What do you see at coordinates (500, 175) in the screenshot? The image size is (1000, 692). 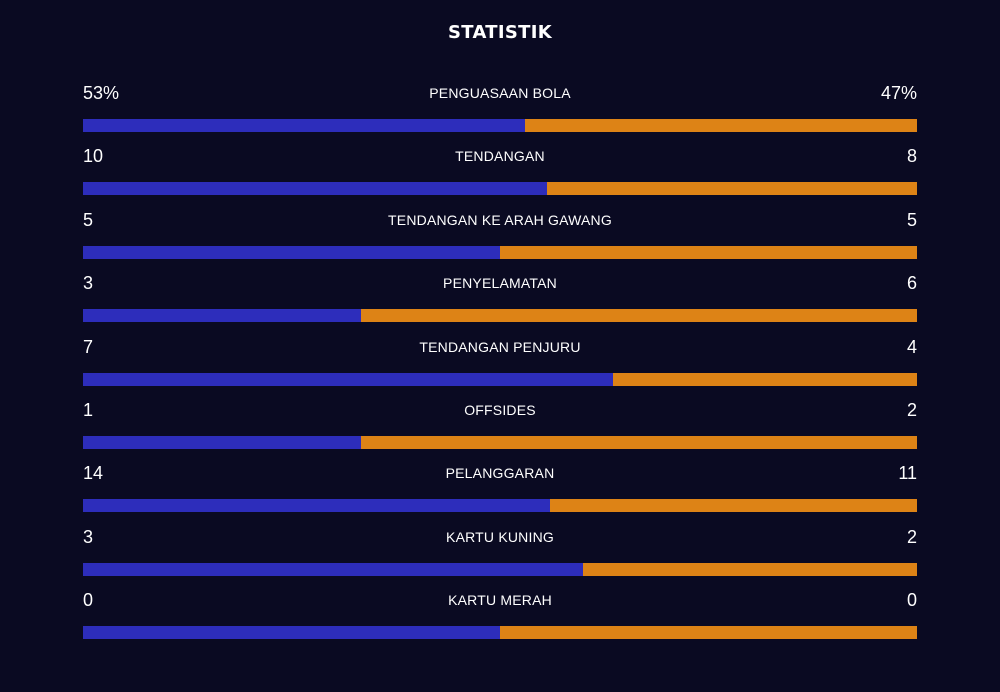 I see `stat-row: TENDANGAN 10 8` at bounding box center [500, 175].